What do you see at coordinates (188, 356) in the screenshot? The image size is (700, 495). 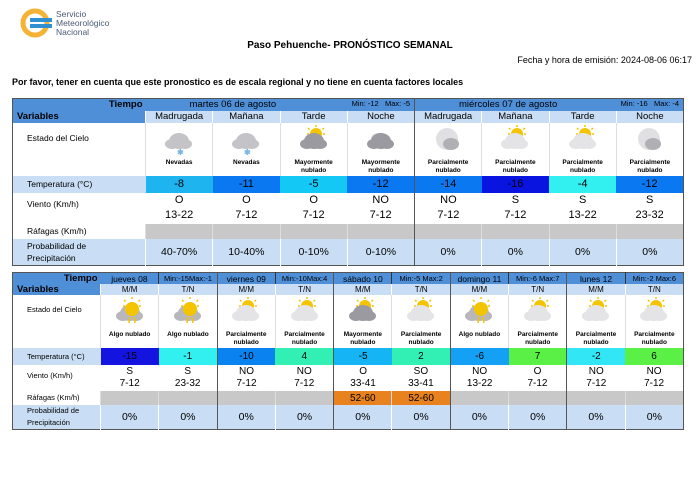 I see `temperature-cell: -1` at bounding box center [188, 356].